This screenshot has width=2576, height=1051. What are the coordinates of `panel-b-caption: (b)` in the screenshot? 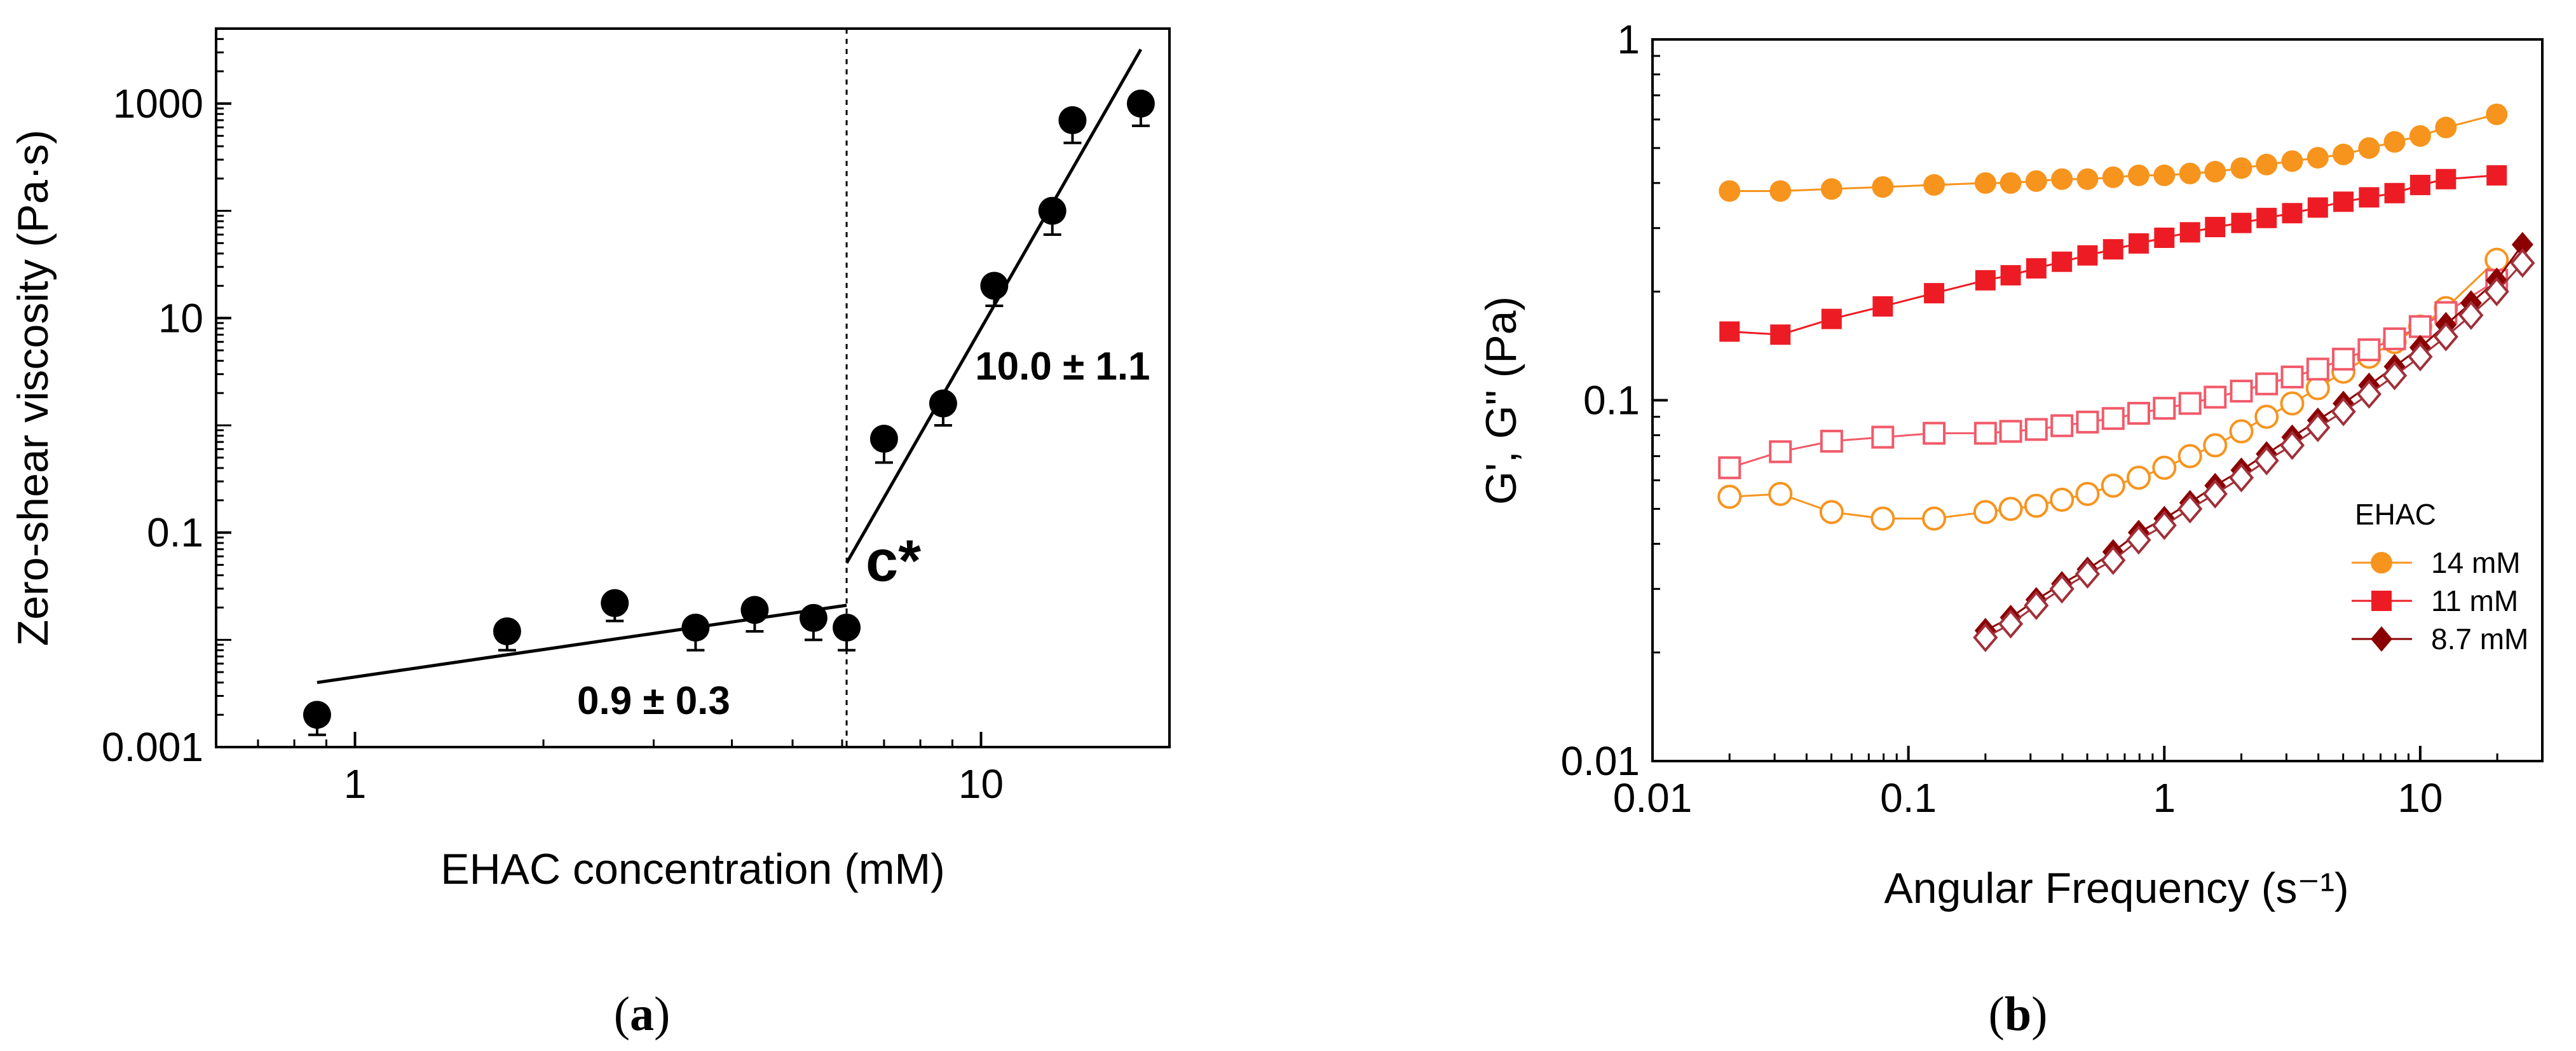 It's located at (2018, 1014).